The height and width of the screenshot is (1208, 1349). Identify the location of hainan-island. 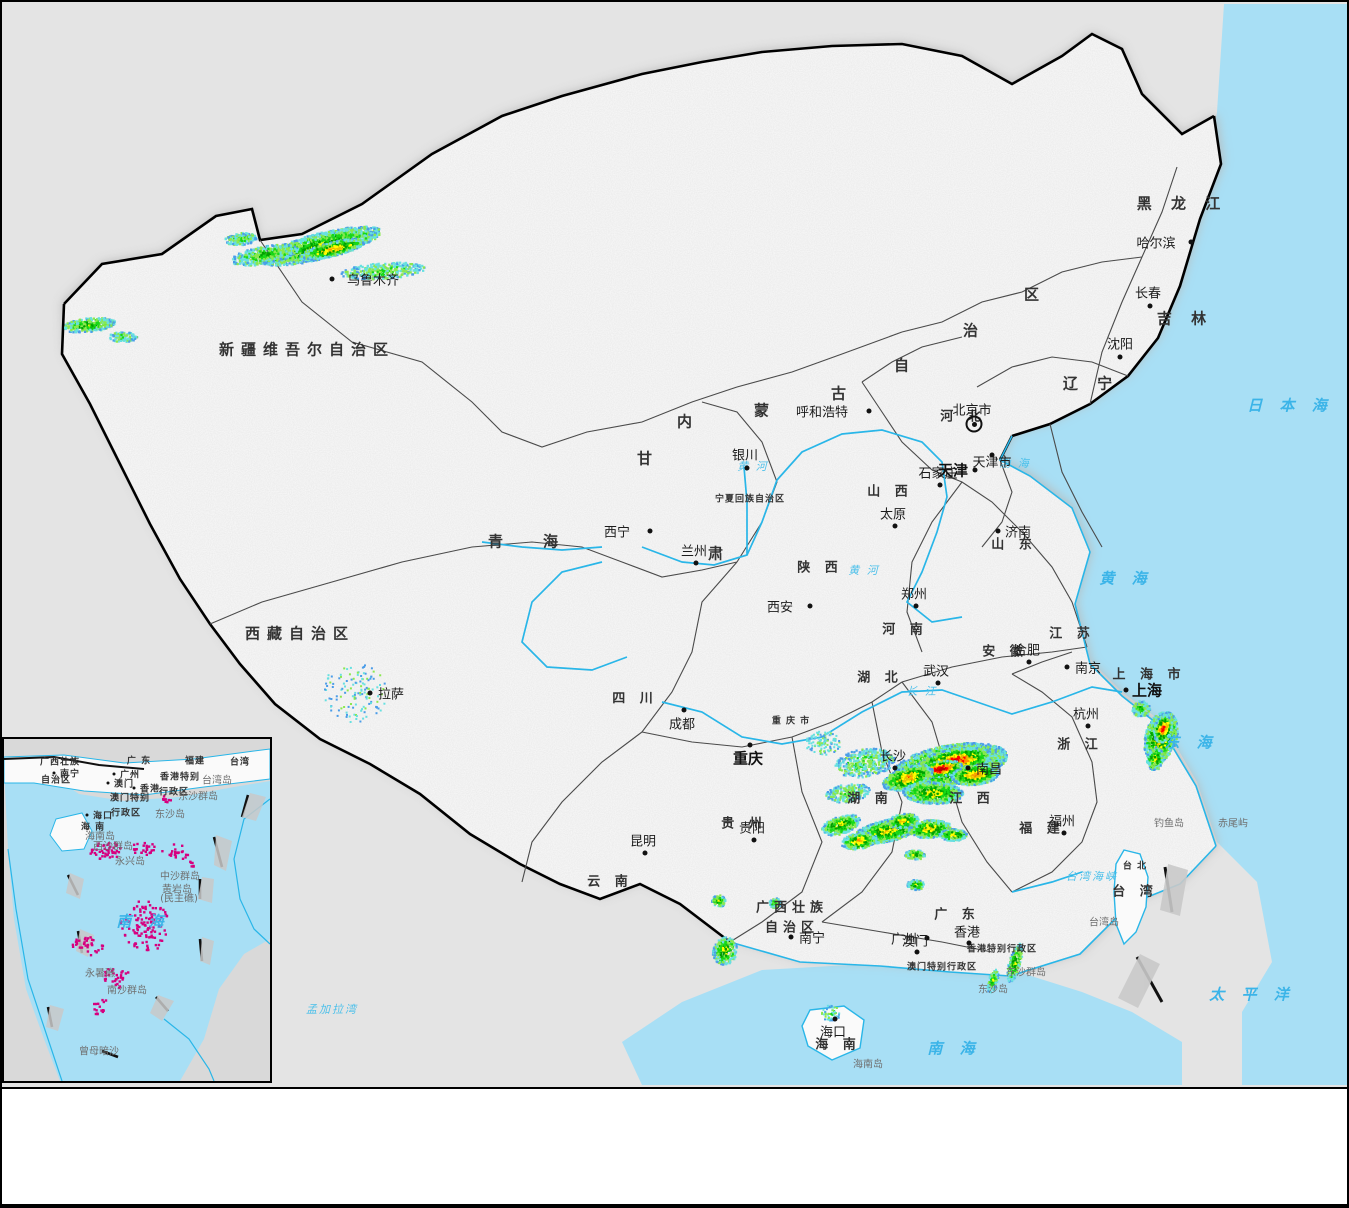
(833, 1033).